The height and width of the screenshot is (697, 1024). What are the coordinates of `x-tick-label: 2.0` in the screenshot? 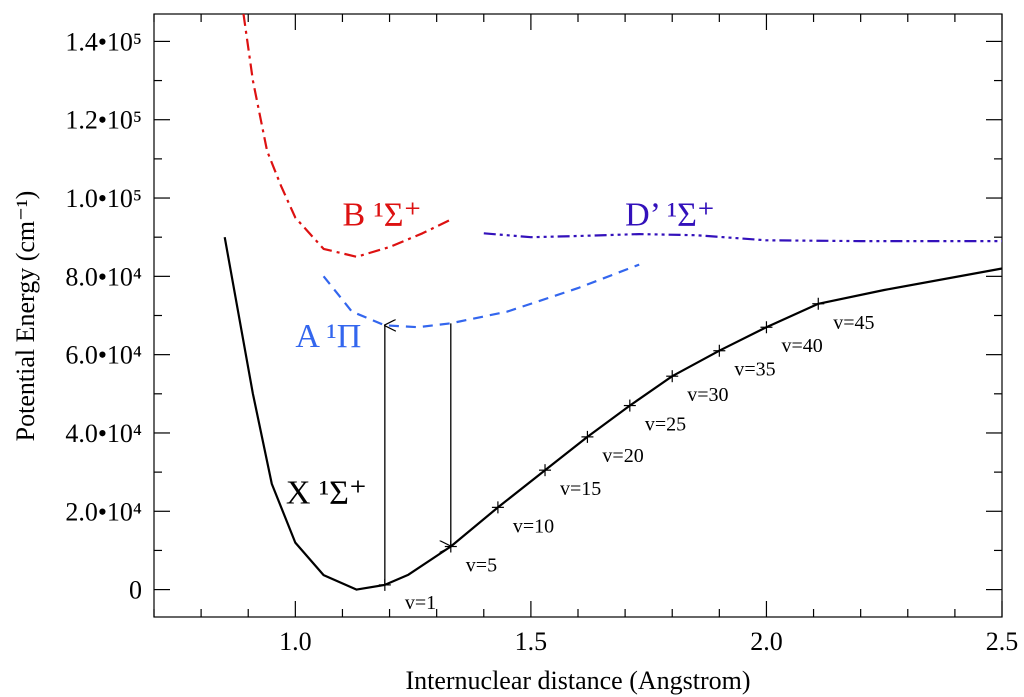 It's located at (766, 641).